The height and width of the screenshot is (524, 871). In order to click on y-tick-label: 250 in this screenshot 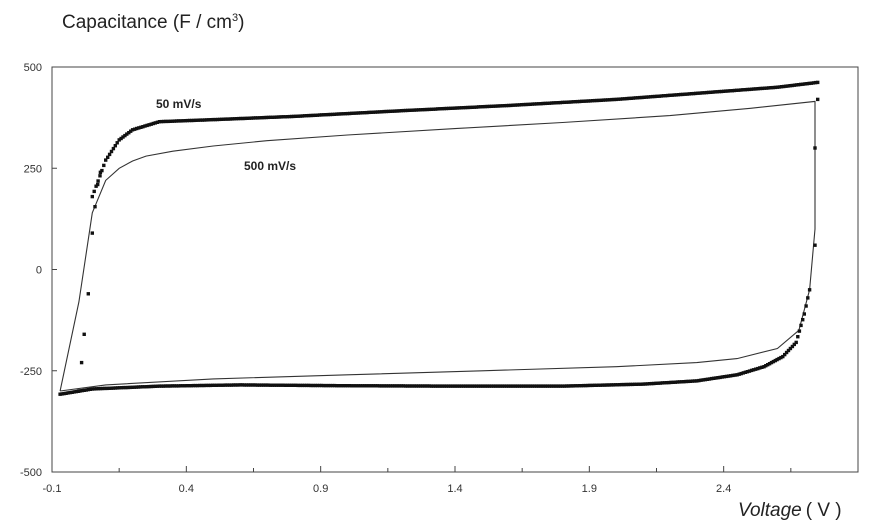, I will do `click(33, 169)`.